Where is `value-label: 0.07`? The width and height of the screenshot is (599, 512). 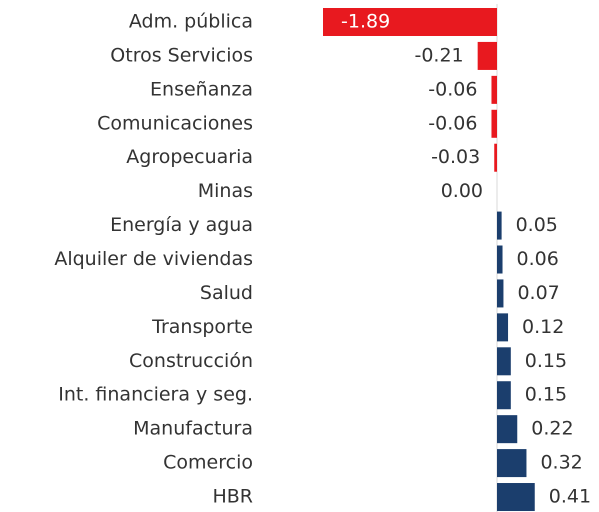
value-label: 0.07 is located at coordinates (538, 293).